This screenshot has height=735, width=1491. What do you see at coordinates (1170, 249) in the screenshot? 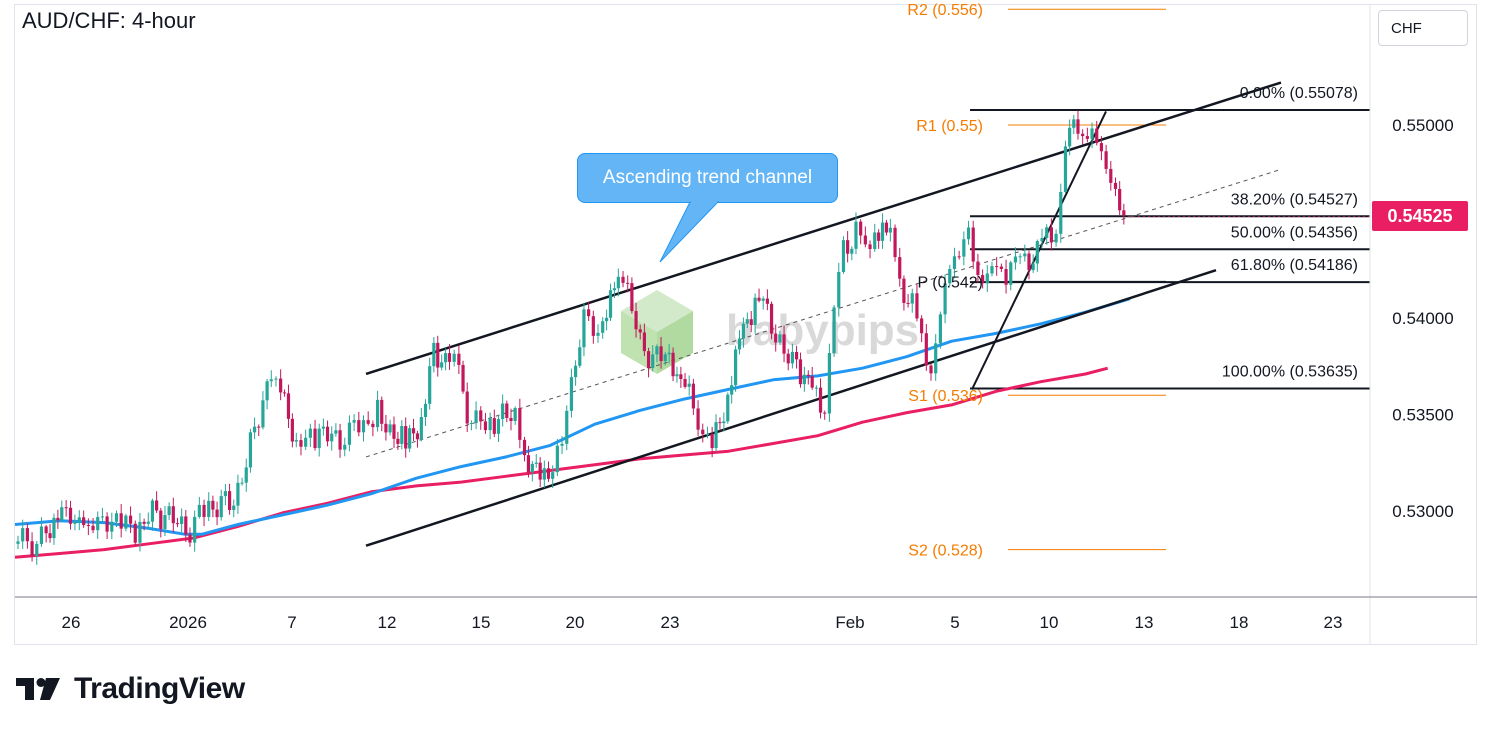
I see `fibonacci-levels` at bounding box center [1170, 249].